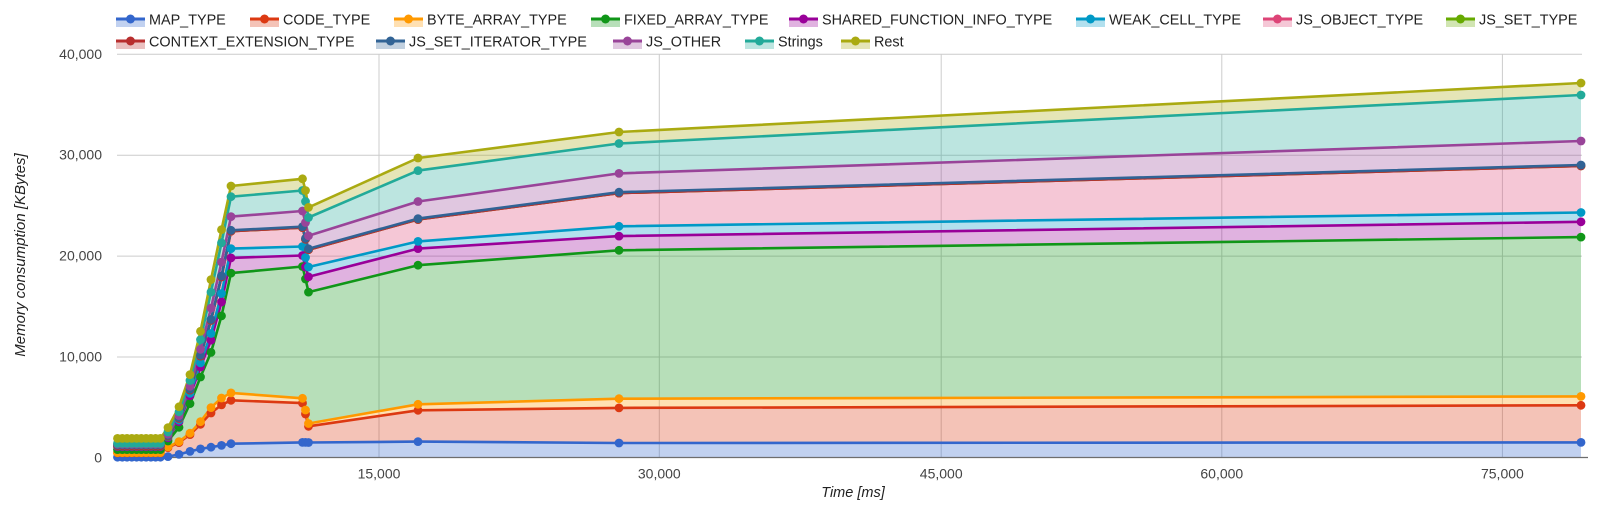  I want to click on svg-text: JS_OTHER, so click(683, 43).